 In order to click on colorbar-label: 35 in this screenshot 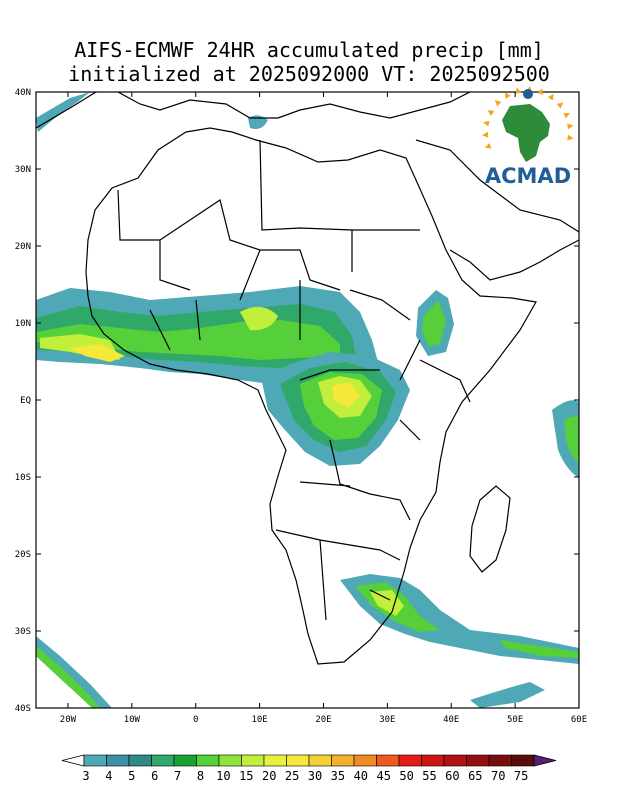, I will do `click(338, 776)`.